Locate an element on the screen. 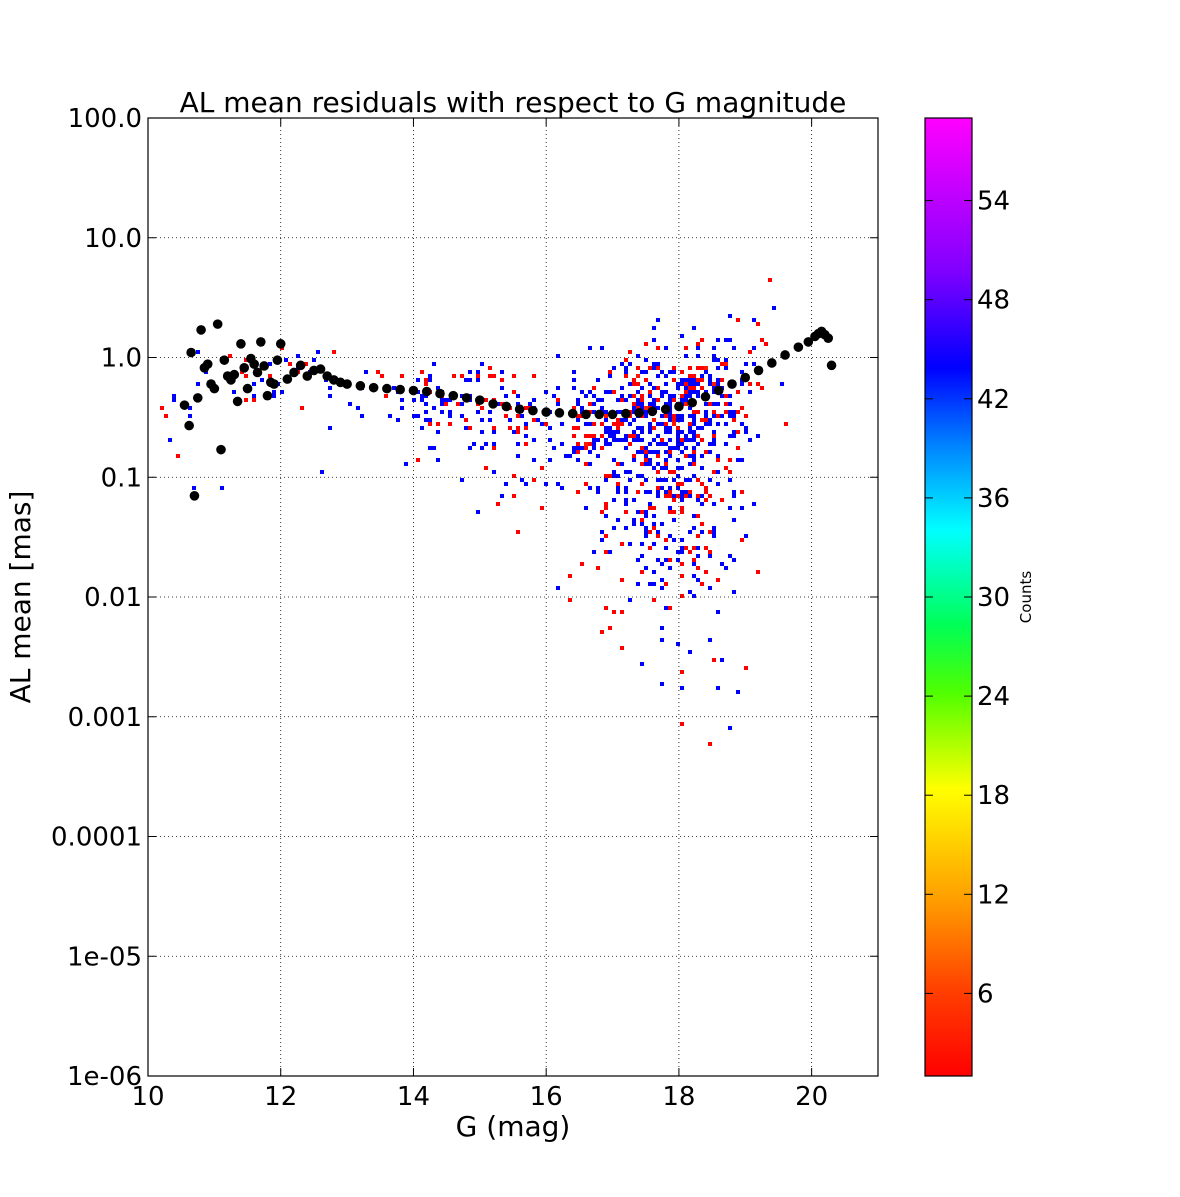  x-tick-label: 14 is located at coordinates (413, 1097).